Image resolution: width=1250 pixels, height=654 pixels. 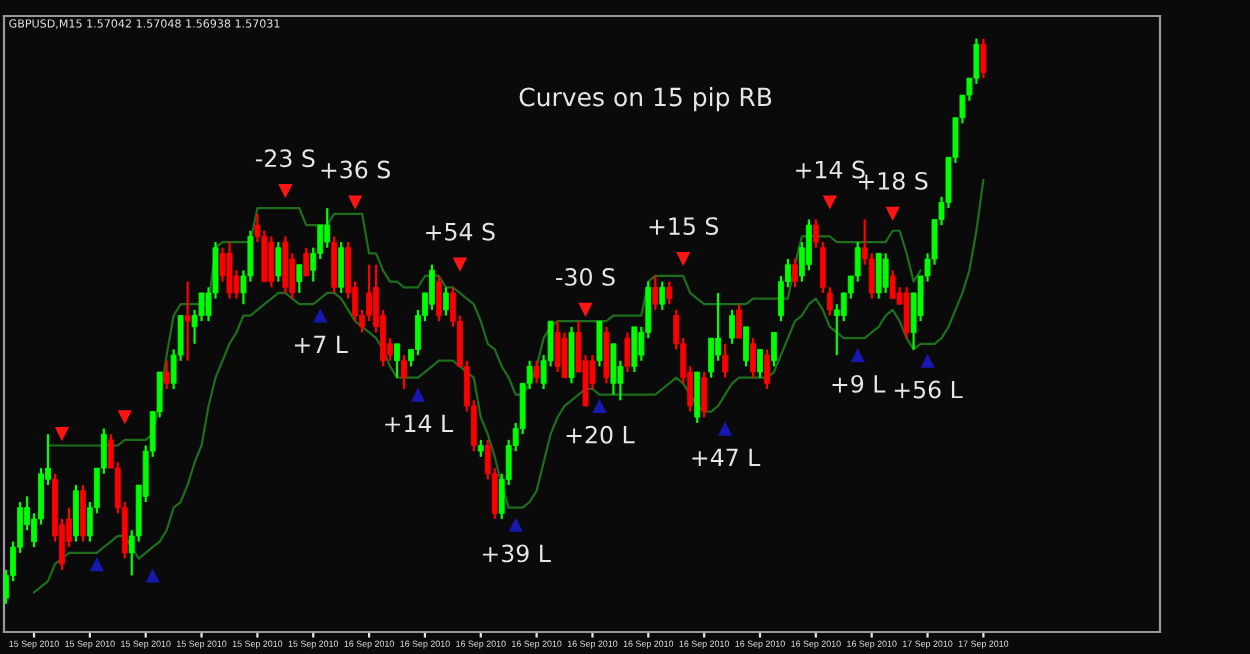 What do you see at coordinates (585, 276) in the screenshot?
I see `annotation: -30 S` at bounding box center [585, 276].